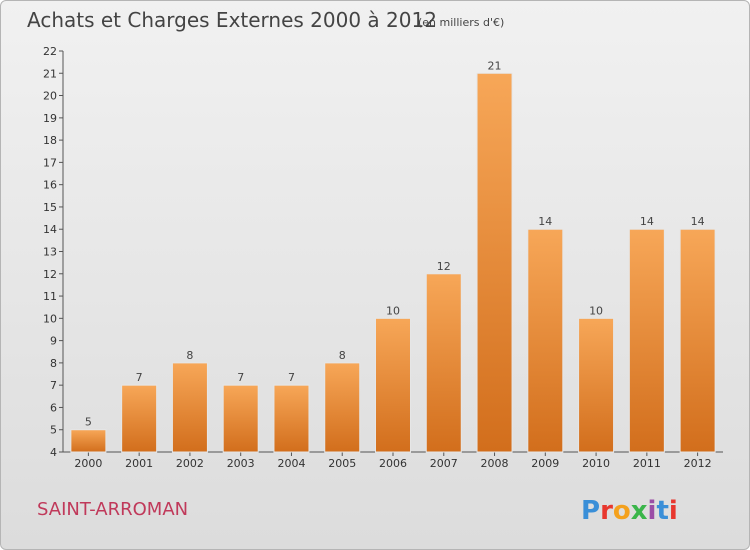  What do you see at coordinates (444, 266) in the screenshot?
I see `data-label-2007: 12` at bounding box center [444, 266].